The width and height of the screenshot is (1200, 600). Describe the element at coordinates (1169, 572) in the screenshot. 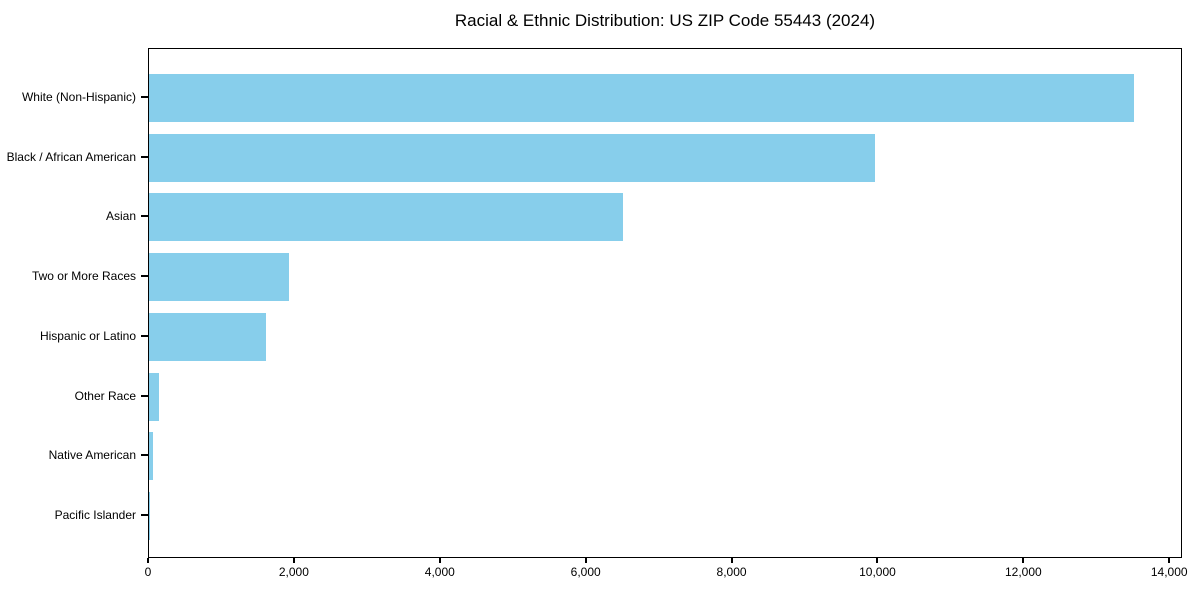

I see `x-tick-label: 14,000` at that location.